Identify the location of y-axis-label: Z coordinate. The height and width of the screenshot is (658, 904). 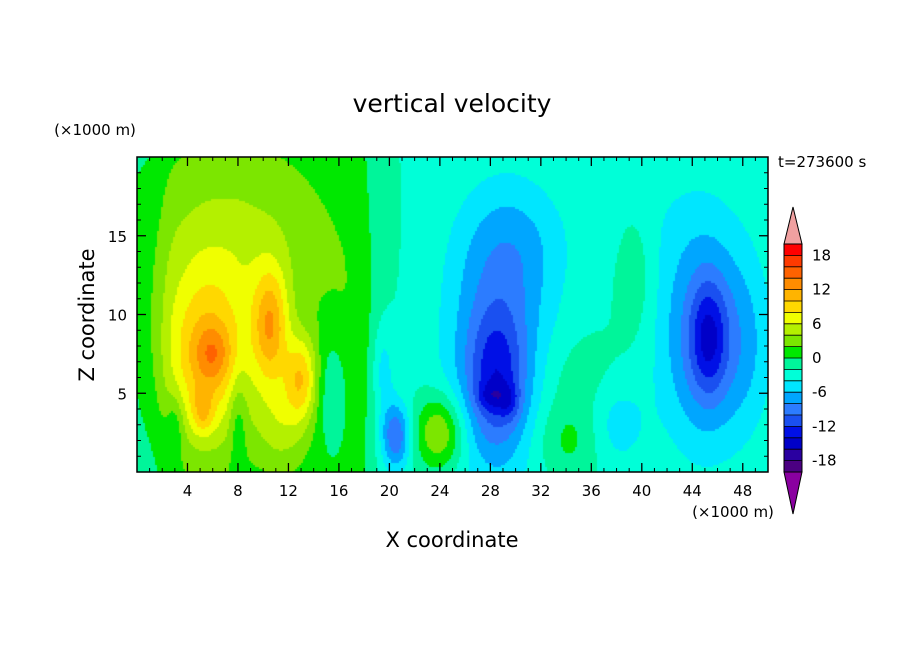
(87, 314).